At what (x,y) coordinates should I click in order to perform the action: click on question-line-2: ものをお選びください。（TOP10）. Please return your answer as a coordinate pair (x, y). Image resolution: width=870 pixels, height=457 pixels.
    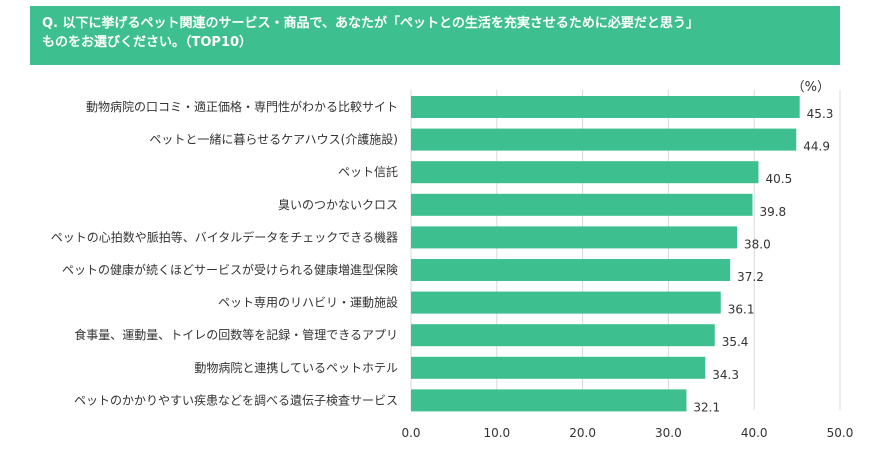
    Looking at the image, I should click on (147, 42).